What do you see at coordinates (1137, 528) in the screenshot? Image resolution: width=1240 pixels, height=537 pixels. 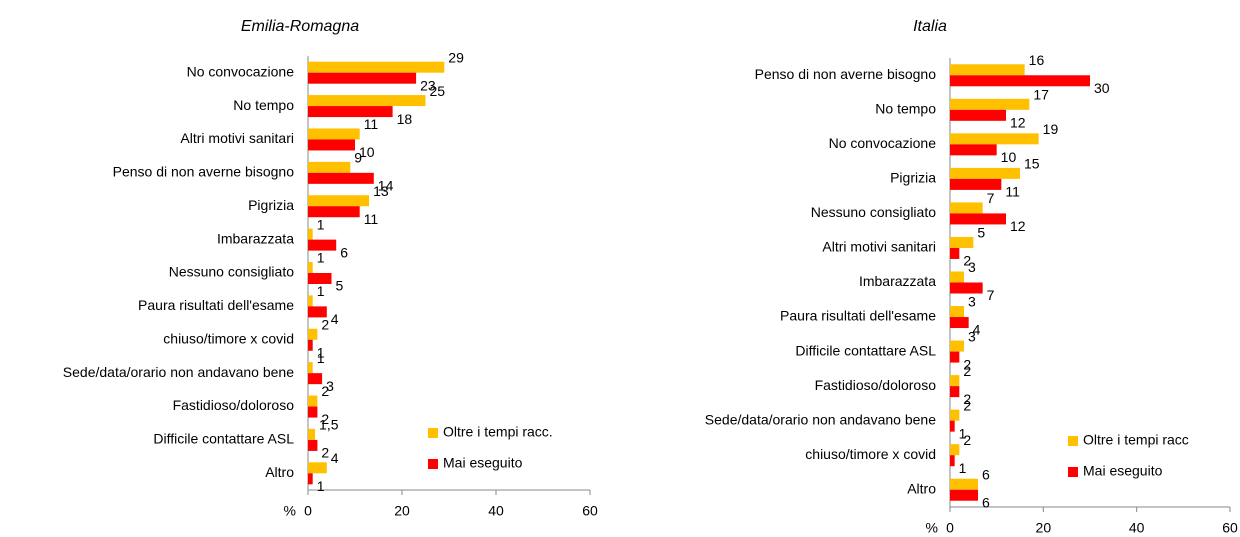 I see `x-tick-label: 40` at bounding box center [1137, 528].